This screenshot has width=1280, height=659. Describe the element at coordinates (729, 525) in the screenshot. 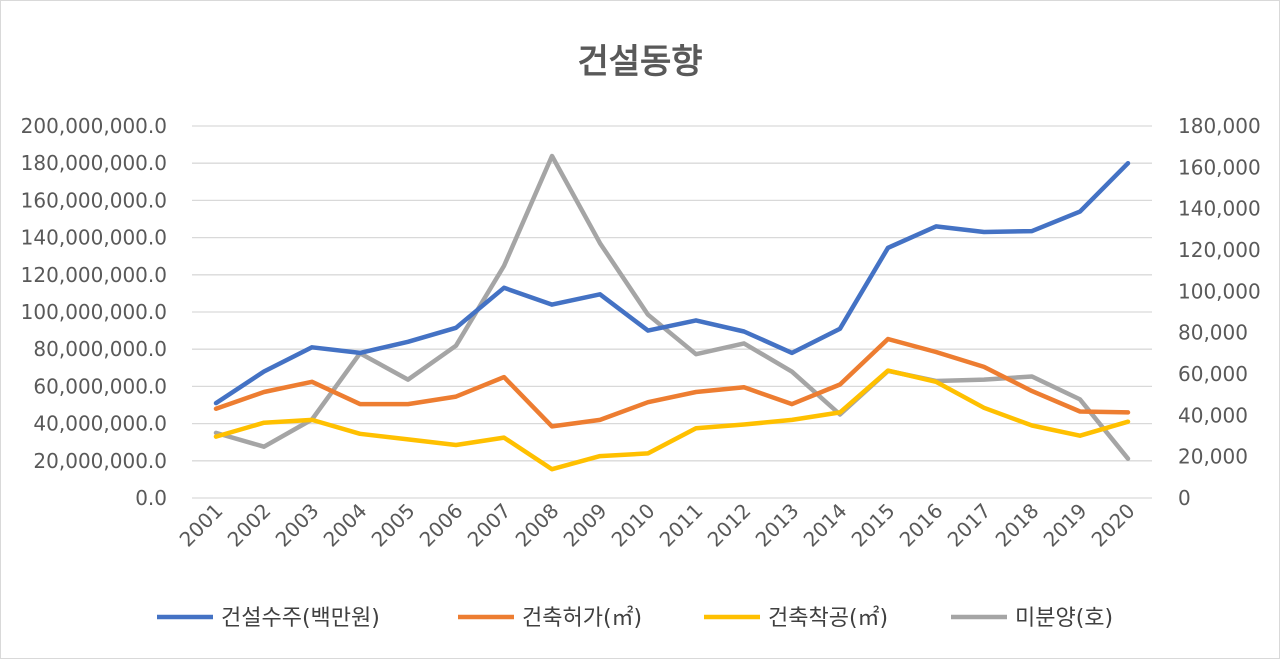

I see `x-tick-label: 2012` at that location.